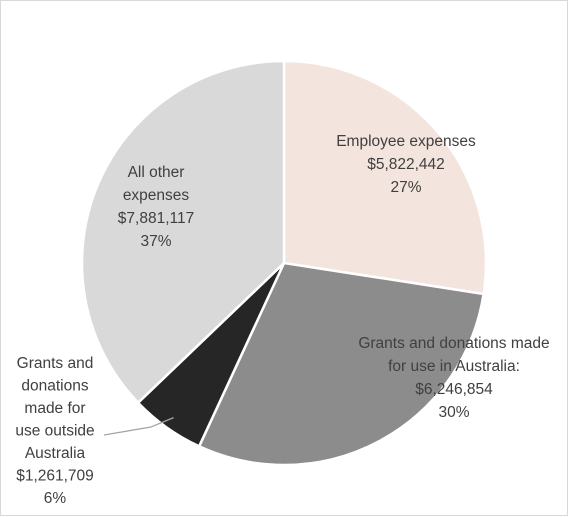 This screenshot has width=568, height=517. I want to click on slice-label-line: $6,246,854, so click(454, 389).